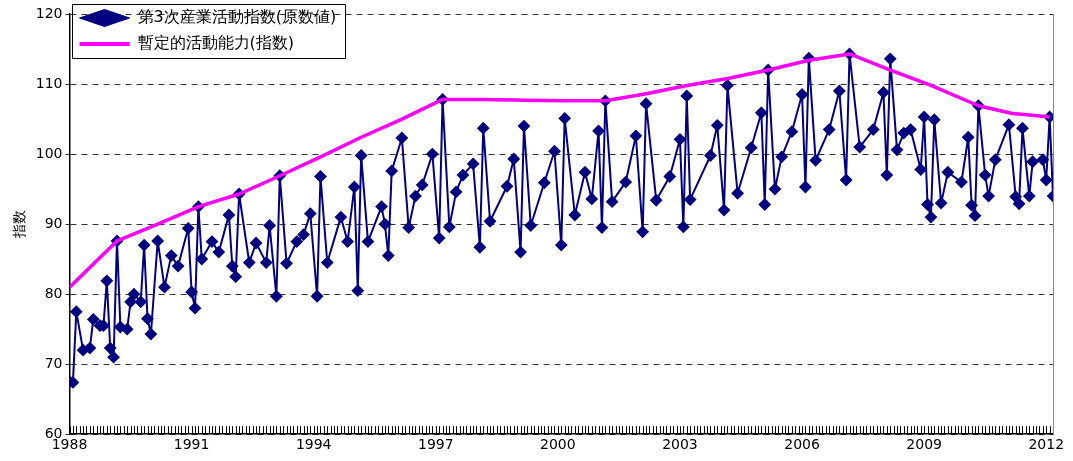  I want to click on y-tick-label: 70, so click(53, 362).